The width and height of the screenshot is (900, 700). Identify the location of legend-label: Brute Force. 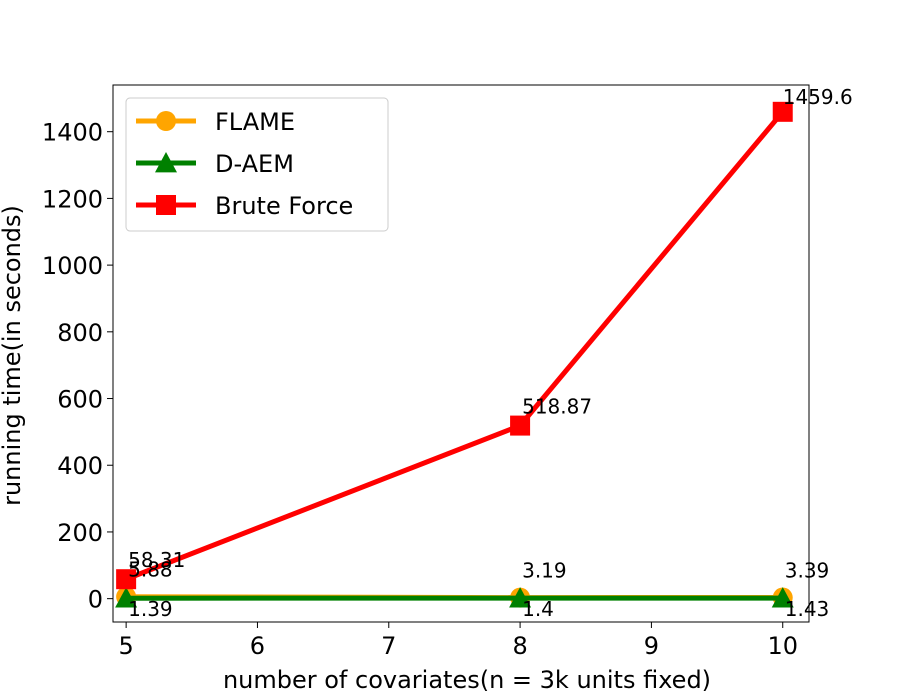
(284, 206).